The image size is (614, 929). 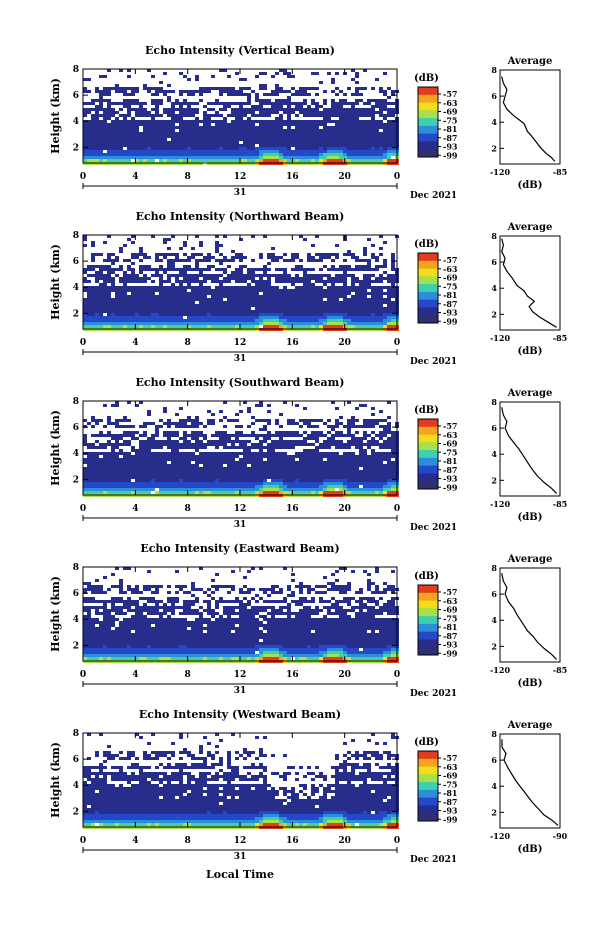 I want to click on profile-title: Average, so click(x=530, y=227).